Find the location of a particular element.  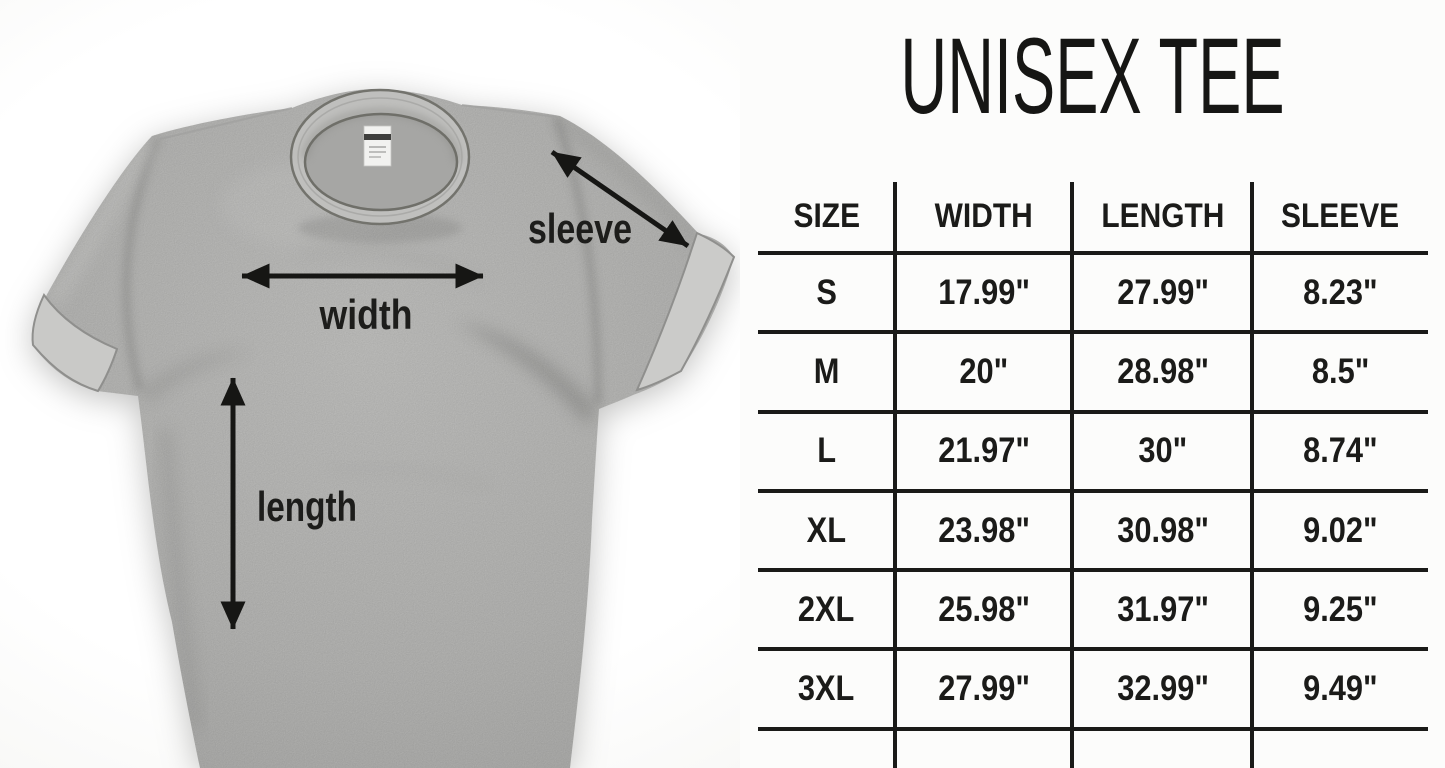

table-cell-size: 3XL is located at coordinates (826, 689).